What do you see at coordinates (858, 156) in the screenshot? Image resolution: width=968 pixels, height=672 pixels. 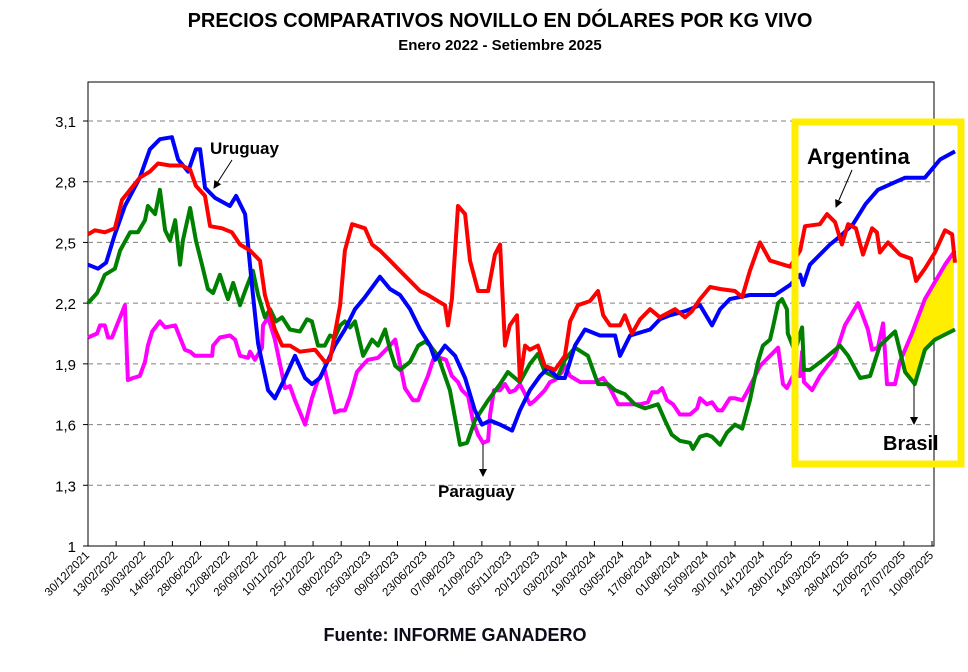 I see `label-argentina: Argentina` at bounding box center [858, 156].